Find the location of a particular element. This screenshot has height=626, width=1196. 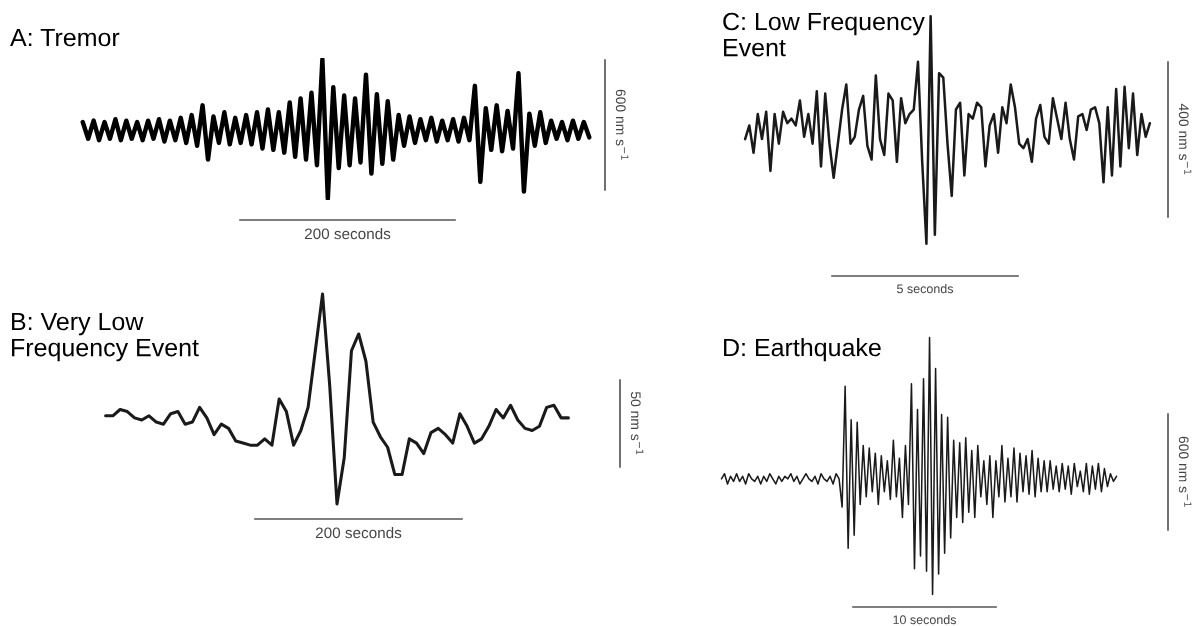

text: 50 nm s$^{−1}$ is located at coordinates (637, 423).